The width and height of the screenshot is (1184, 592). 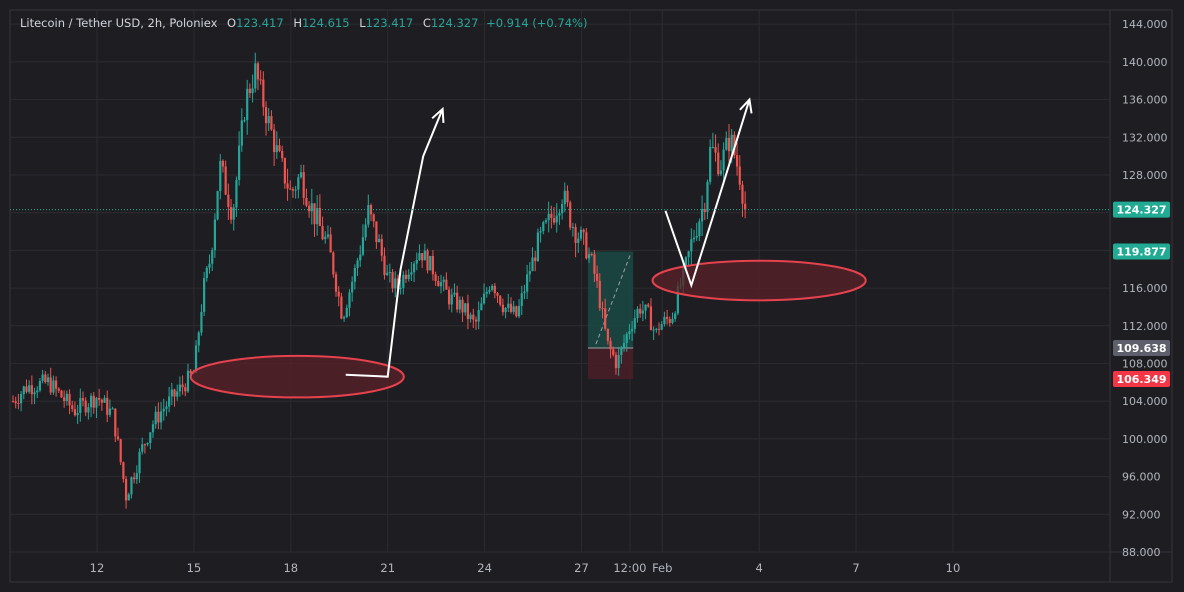 What do you see at coordinates (613, 300) in the screenshot?
I see `position-diagonal` at bounding box center [613, 300].